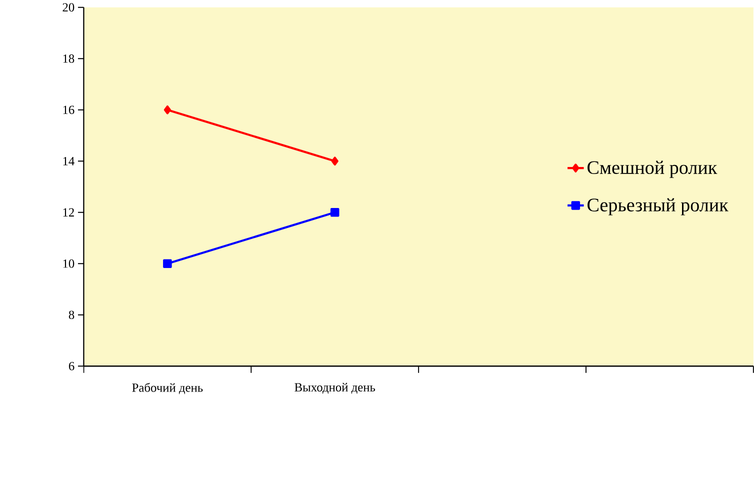  Describe the element at coordinates (335, 388) in the screenshot. I see `x-tick-label: Выходной день` at that location.